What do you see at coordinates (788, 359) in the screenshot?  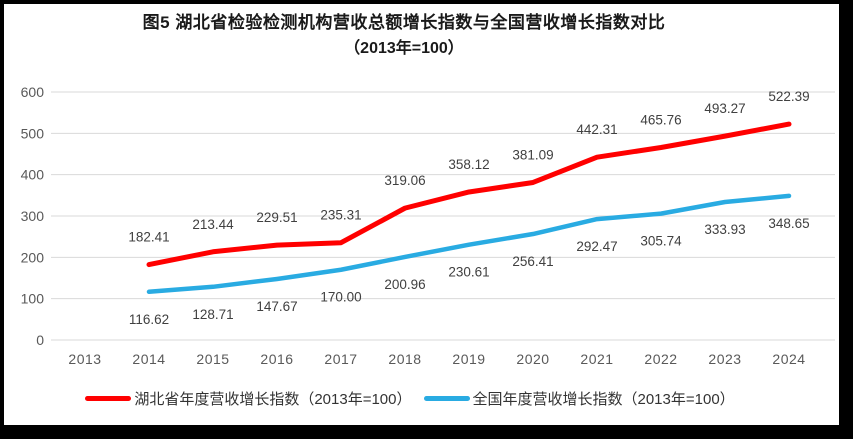 I see `x-axis-tick-label: 2024` at bounding box center [788, 359].